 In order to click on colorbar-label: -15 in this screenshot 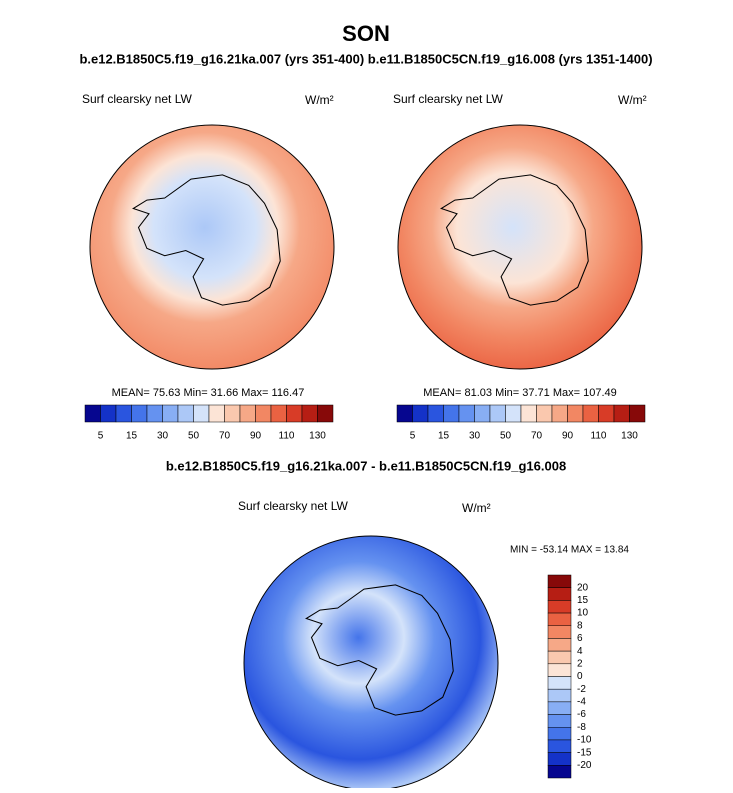, I will do `click(584, 752)`.